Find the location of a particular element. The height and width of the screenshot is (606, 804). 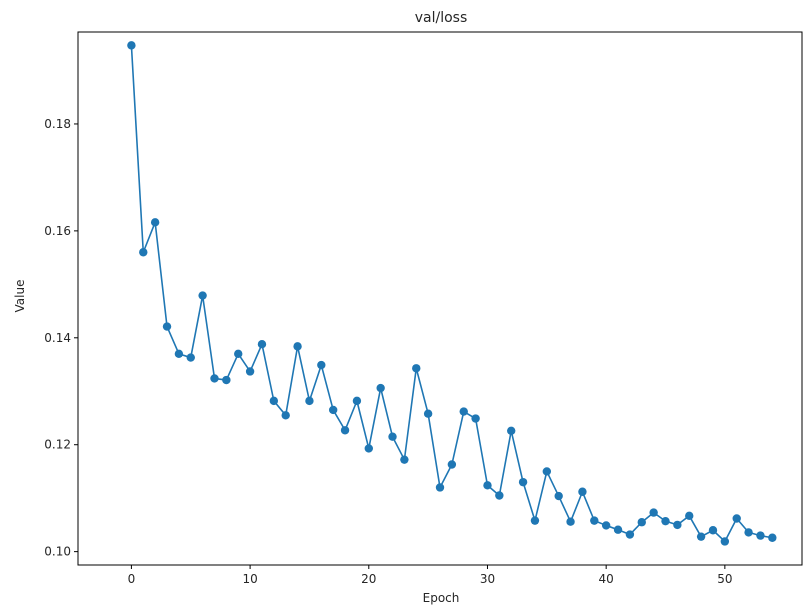

y-tick-label: 0.10 is located at coordinates (57, 552).